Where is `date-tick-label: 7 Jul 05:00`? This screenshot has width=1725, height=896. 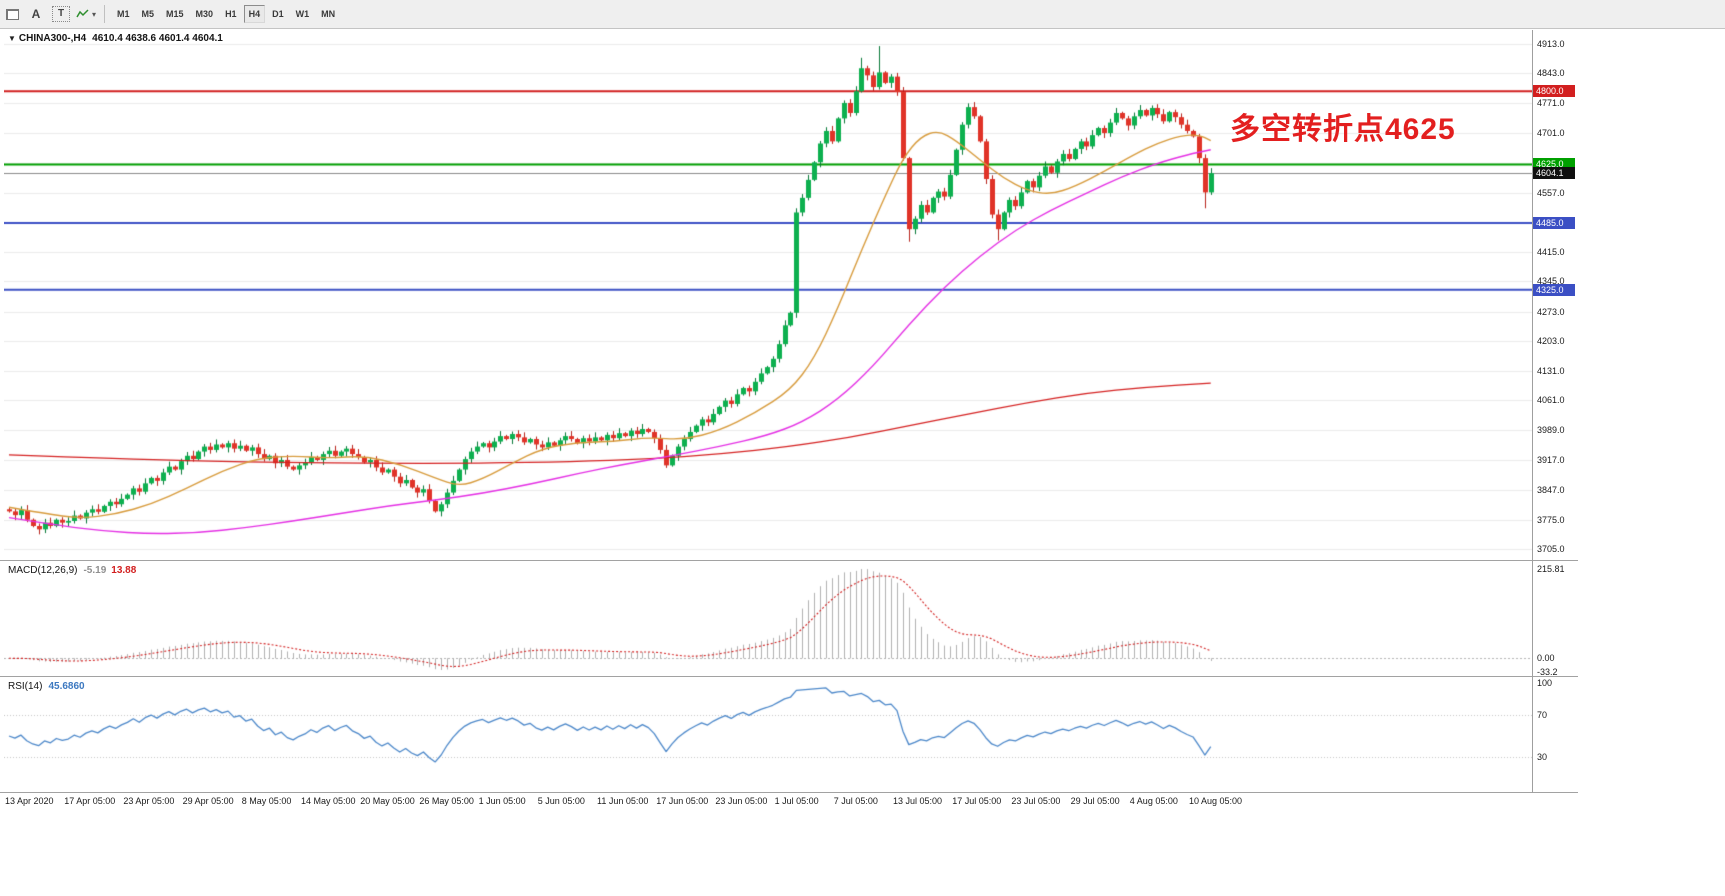 date-tick-label: 7 Jul 05:00 is located at coordinates (855, 801).